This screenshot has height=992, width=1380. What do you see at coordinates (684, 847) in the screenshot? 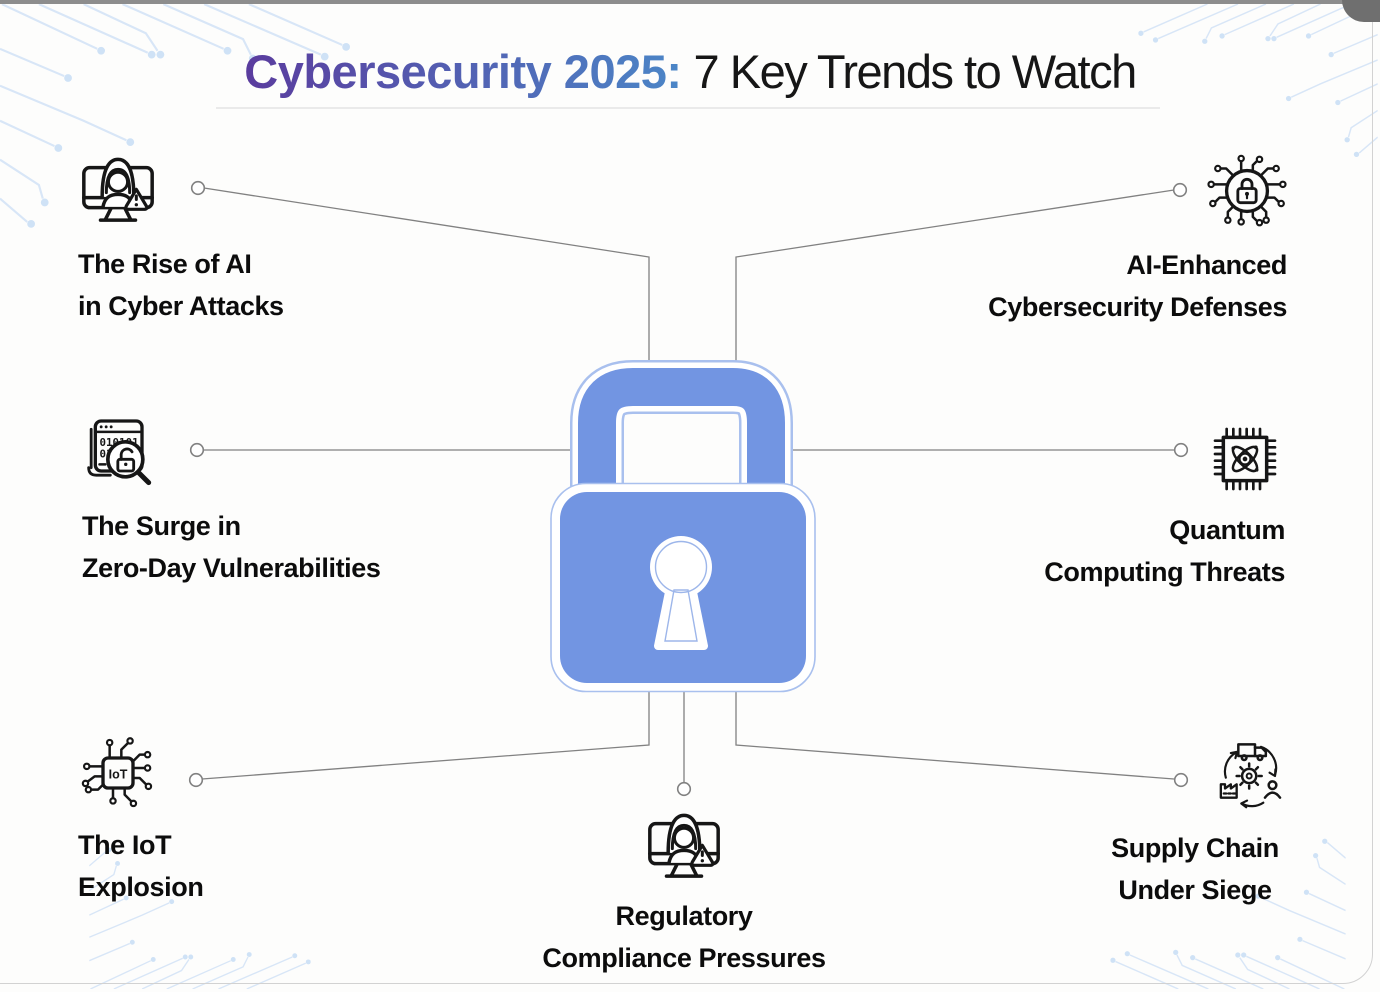
I see `compliance-monitor-icon` at bounding box center [684, 847].